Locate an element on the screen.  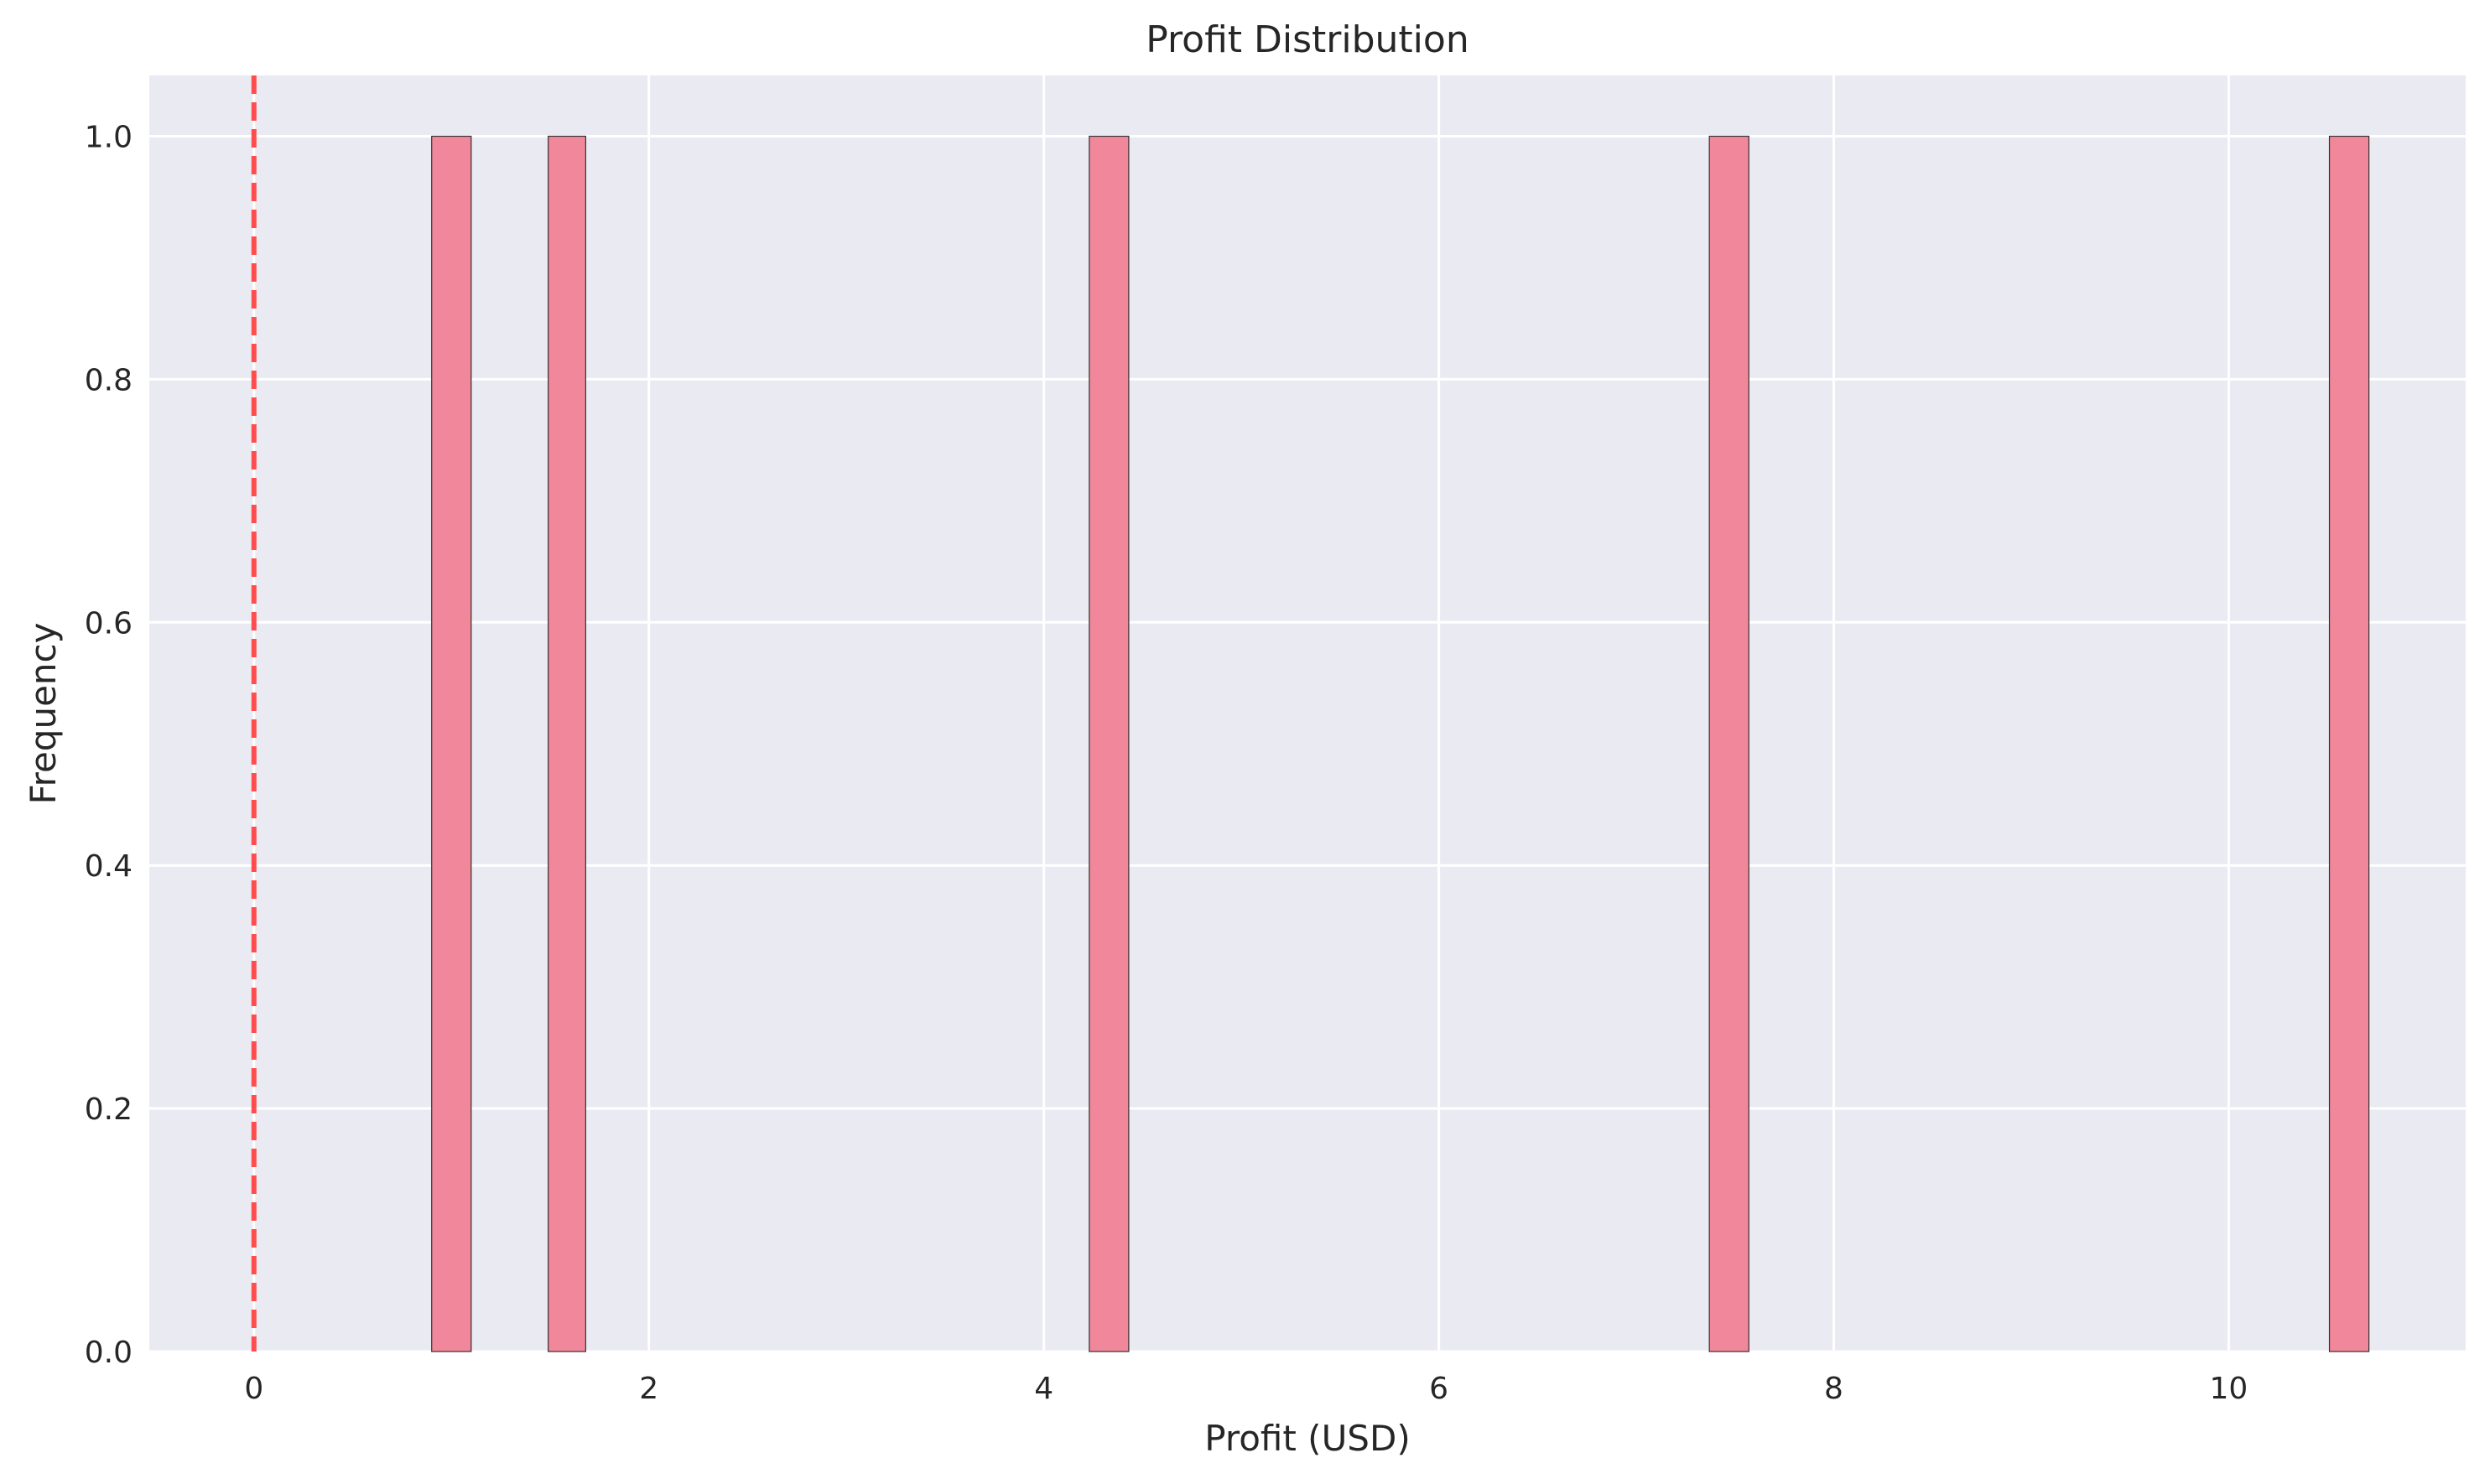
y-tick-label: 1.0 is located at coordinates (109, 137).